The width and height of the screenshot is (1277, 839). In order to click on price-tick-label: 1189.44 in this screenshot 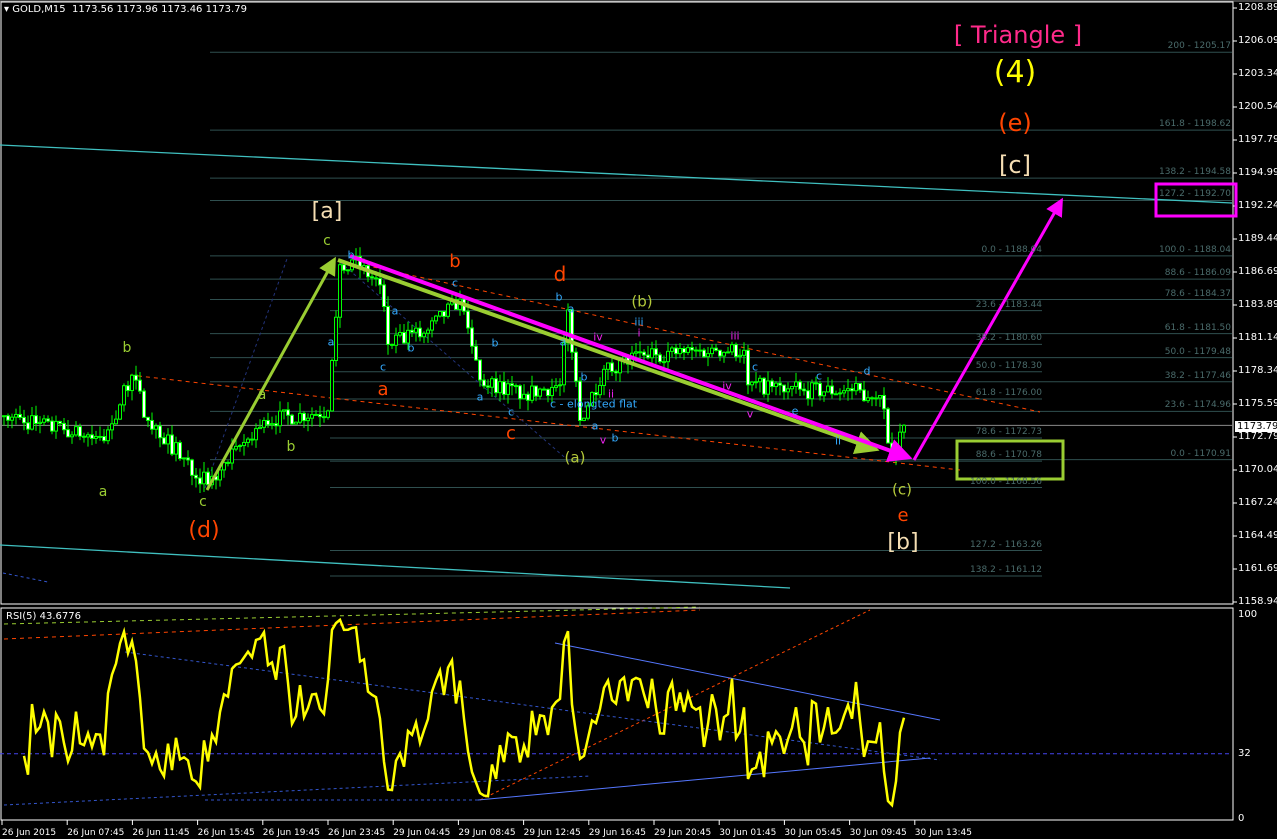, I will do `click(1257, 238)`.